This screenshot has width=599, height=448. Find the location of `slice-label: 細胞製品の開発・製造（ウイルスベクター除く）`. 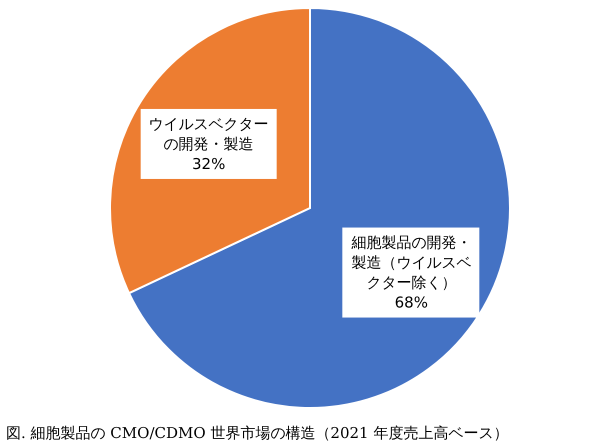

slice-label: 細胞製品の開発・製造（ウイルスベクター除く） is located at coordinates (411, 263).